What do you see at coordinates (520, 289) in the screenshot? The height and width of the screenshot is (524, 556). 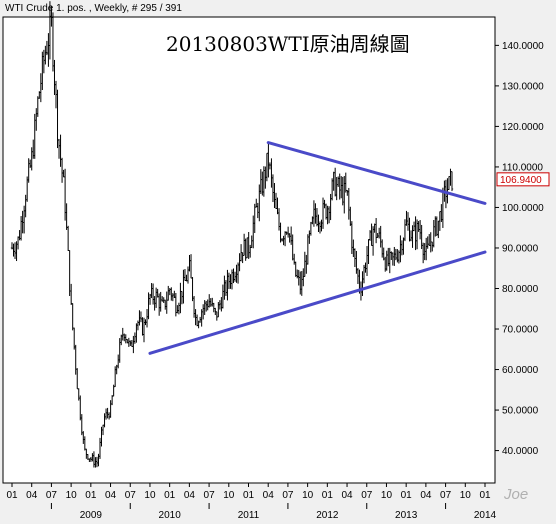 I see `y-tick-label: 80.0000` at bounding box center [520, 289].